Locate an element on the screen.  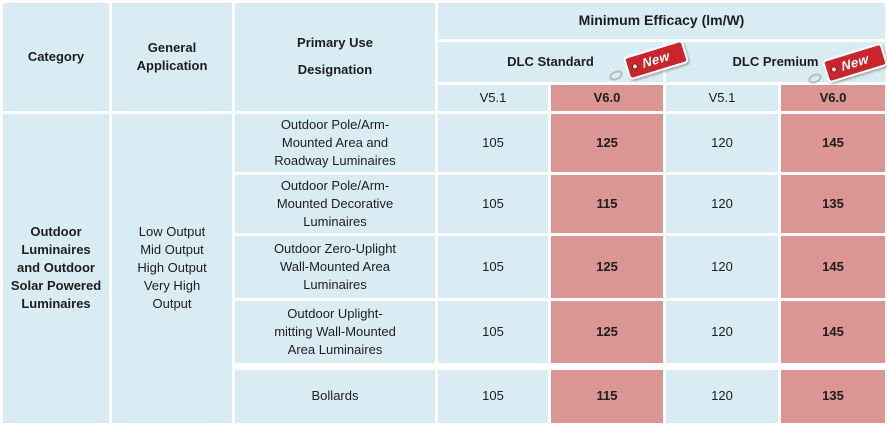
table-row: Bollards 105 115 120 135 is located at coordinates (444, 396).